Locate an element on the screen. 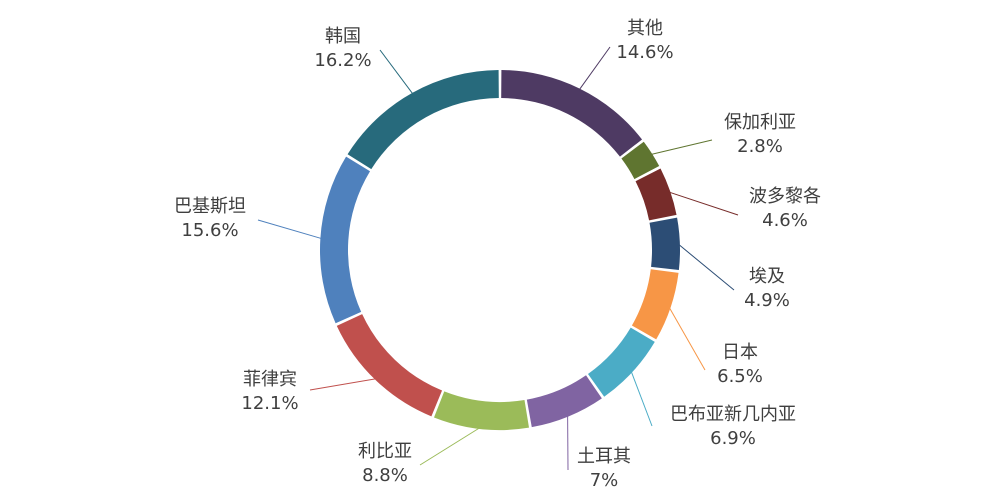 The image size is (1000, 500). slice-value-4: 4.9% is located at coordinates (767, 300).